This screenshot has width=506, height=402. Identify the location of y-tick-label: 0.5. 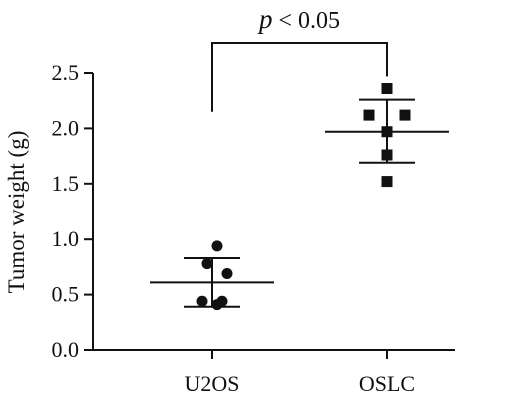
(66, 294).